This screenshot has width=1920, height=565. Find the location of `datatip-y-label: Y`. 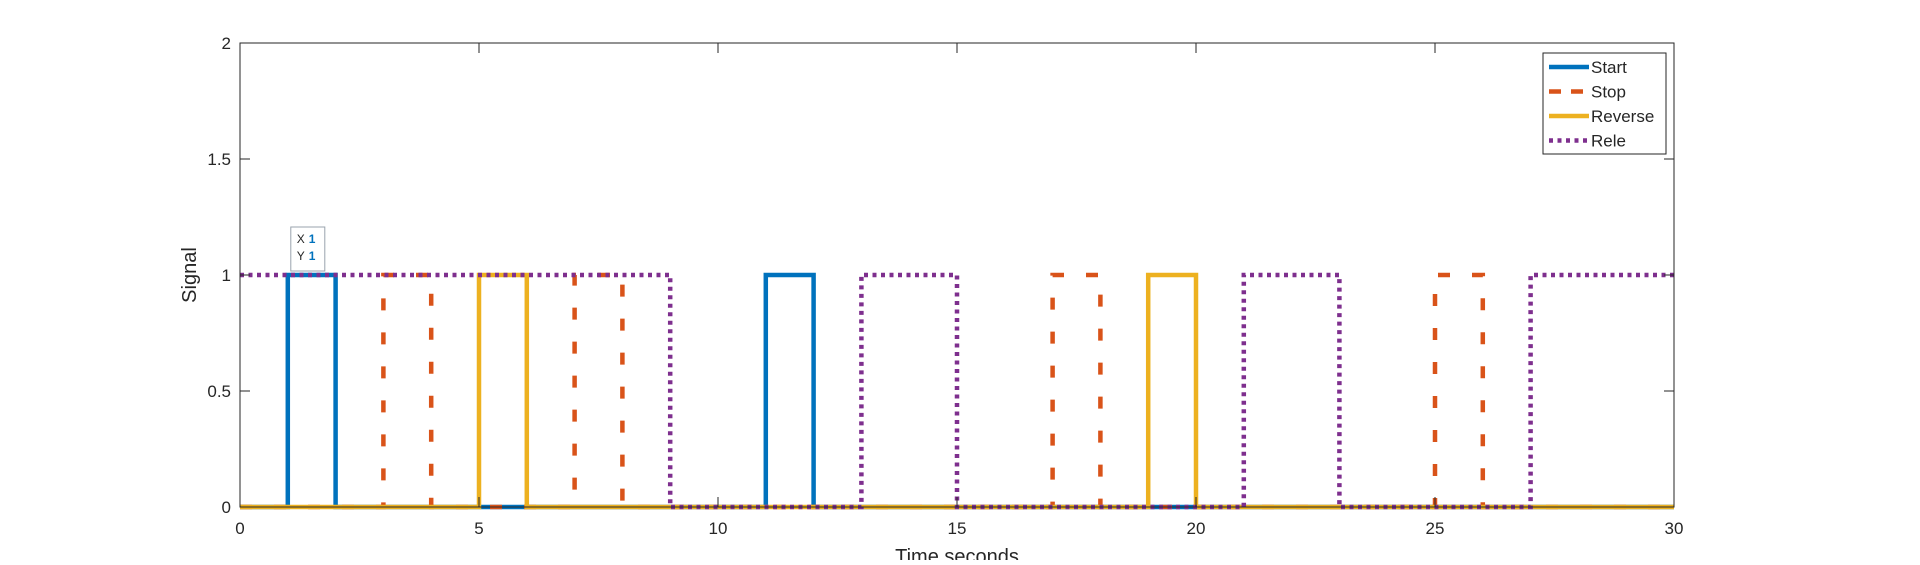

datatip-y-label: Y is located at coordinates (301, 256).